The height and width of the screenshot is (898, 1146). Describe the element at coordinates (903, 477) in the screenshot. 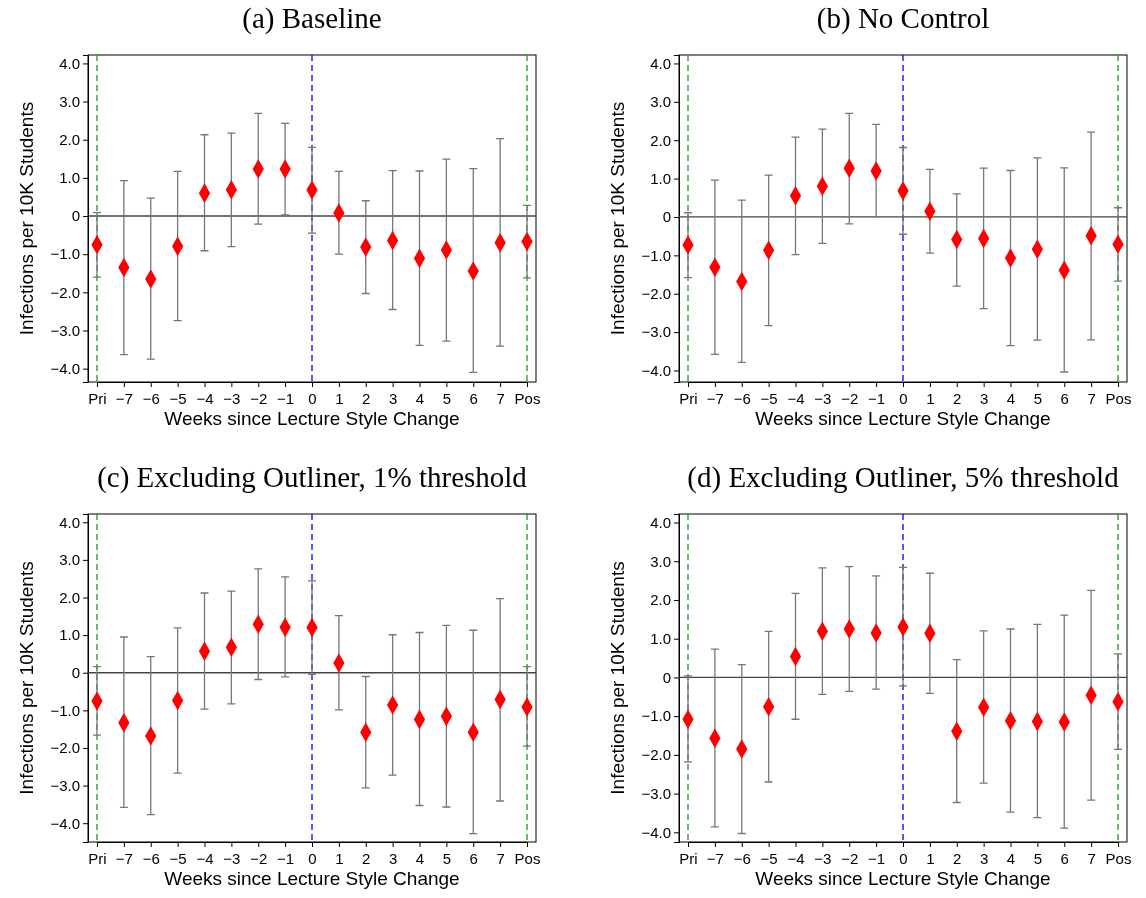

I see `chart-title: (d) Excluding Outliner, 5% threshold` at that location.